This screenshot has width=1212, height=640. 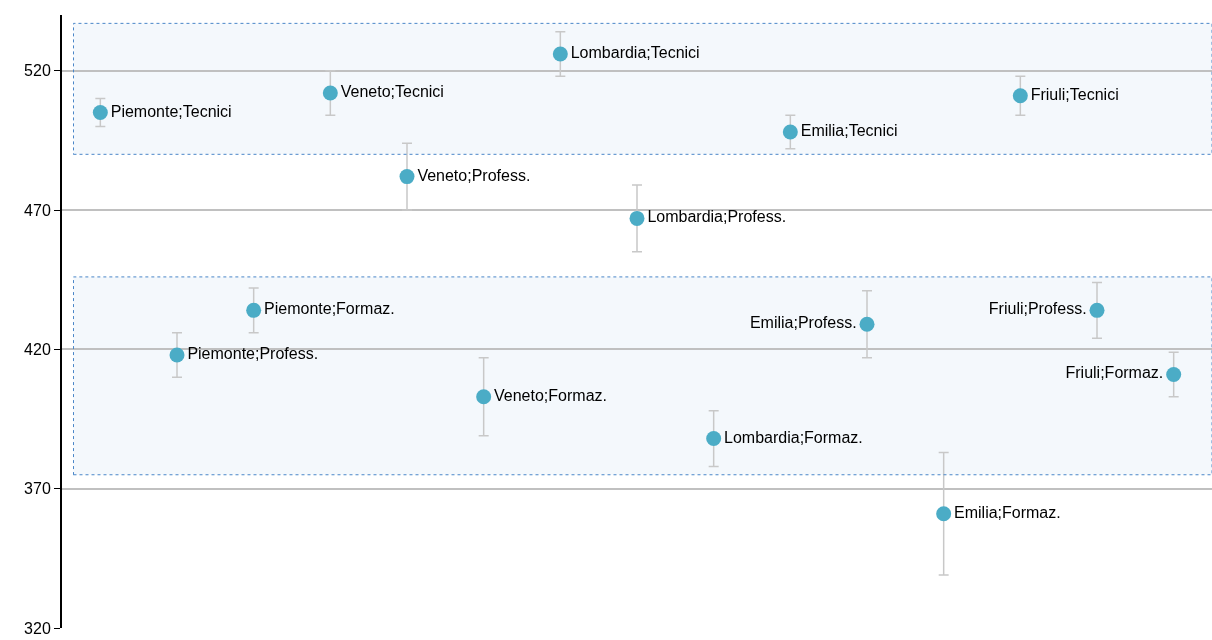 What do you see at coordinates (1074, 94) in the screenshot?
I see `data-label: Friuli;Tecnici` at bounding box center [1074, 94].